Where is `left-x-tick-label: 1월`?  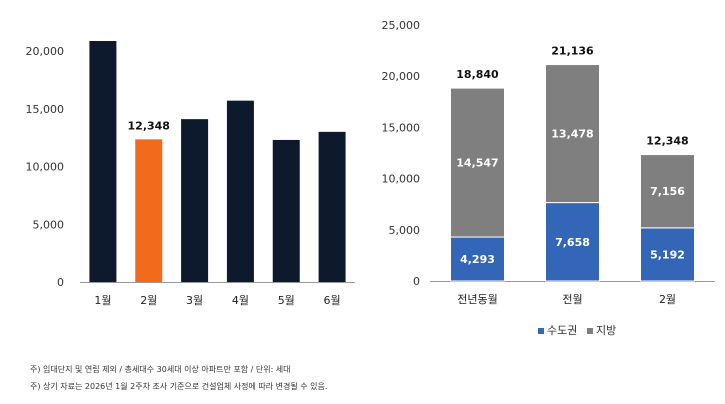 left-x-tick-label: 1월 is located at coordinates (102, 300).